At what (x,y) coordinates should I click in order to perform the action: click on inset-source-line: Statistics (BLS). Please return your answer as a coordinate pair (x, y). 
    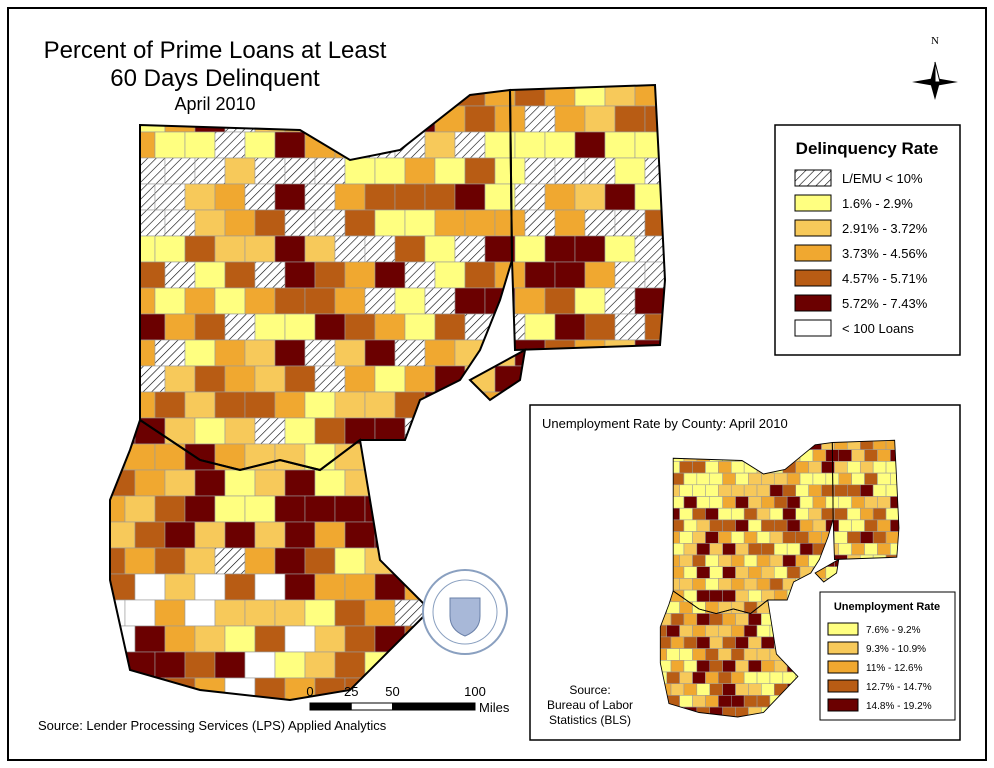
    Looking at the image, I should click on (590, 720).